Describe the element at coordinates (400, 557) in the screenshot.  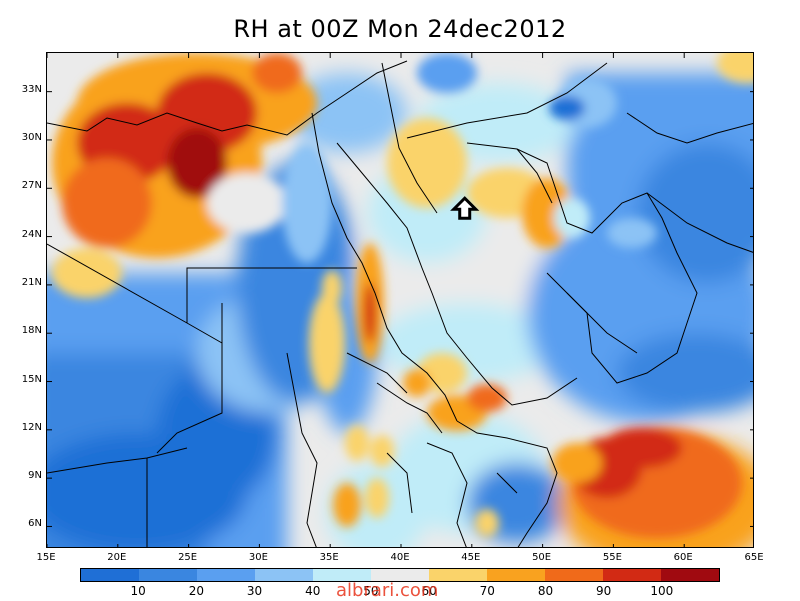
I see `lon-label: 40E` at that location.